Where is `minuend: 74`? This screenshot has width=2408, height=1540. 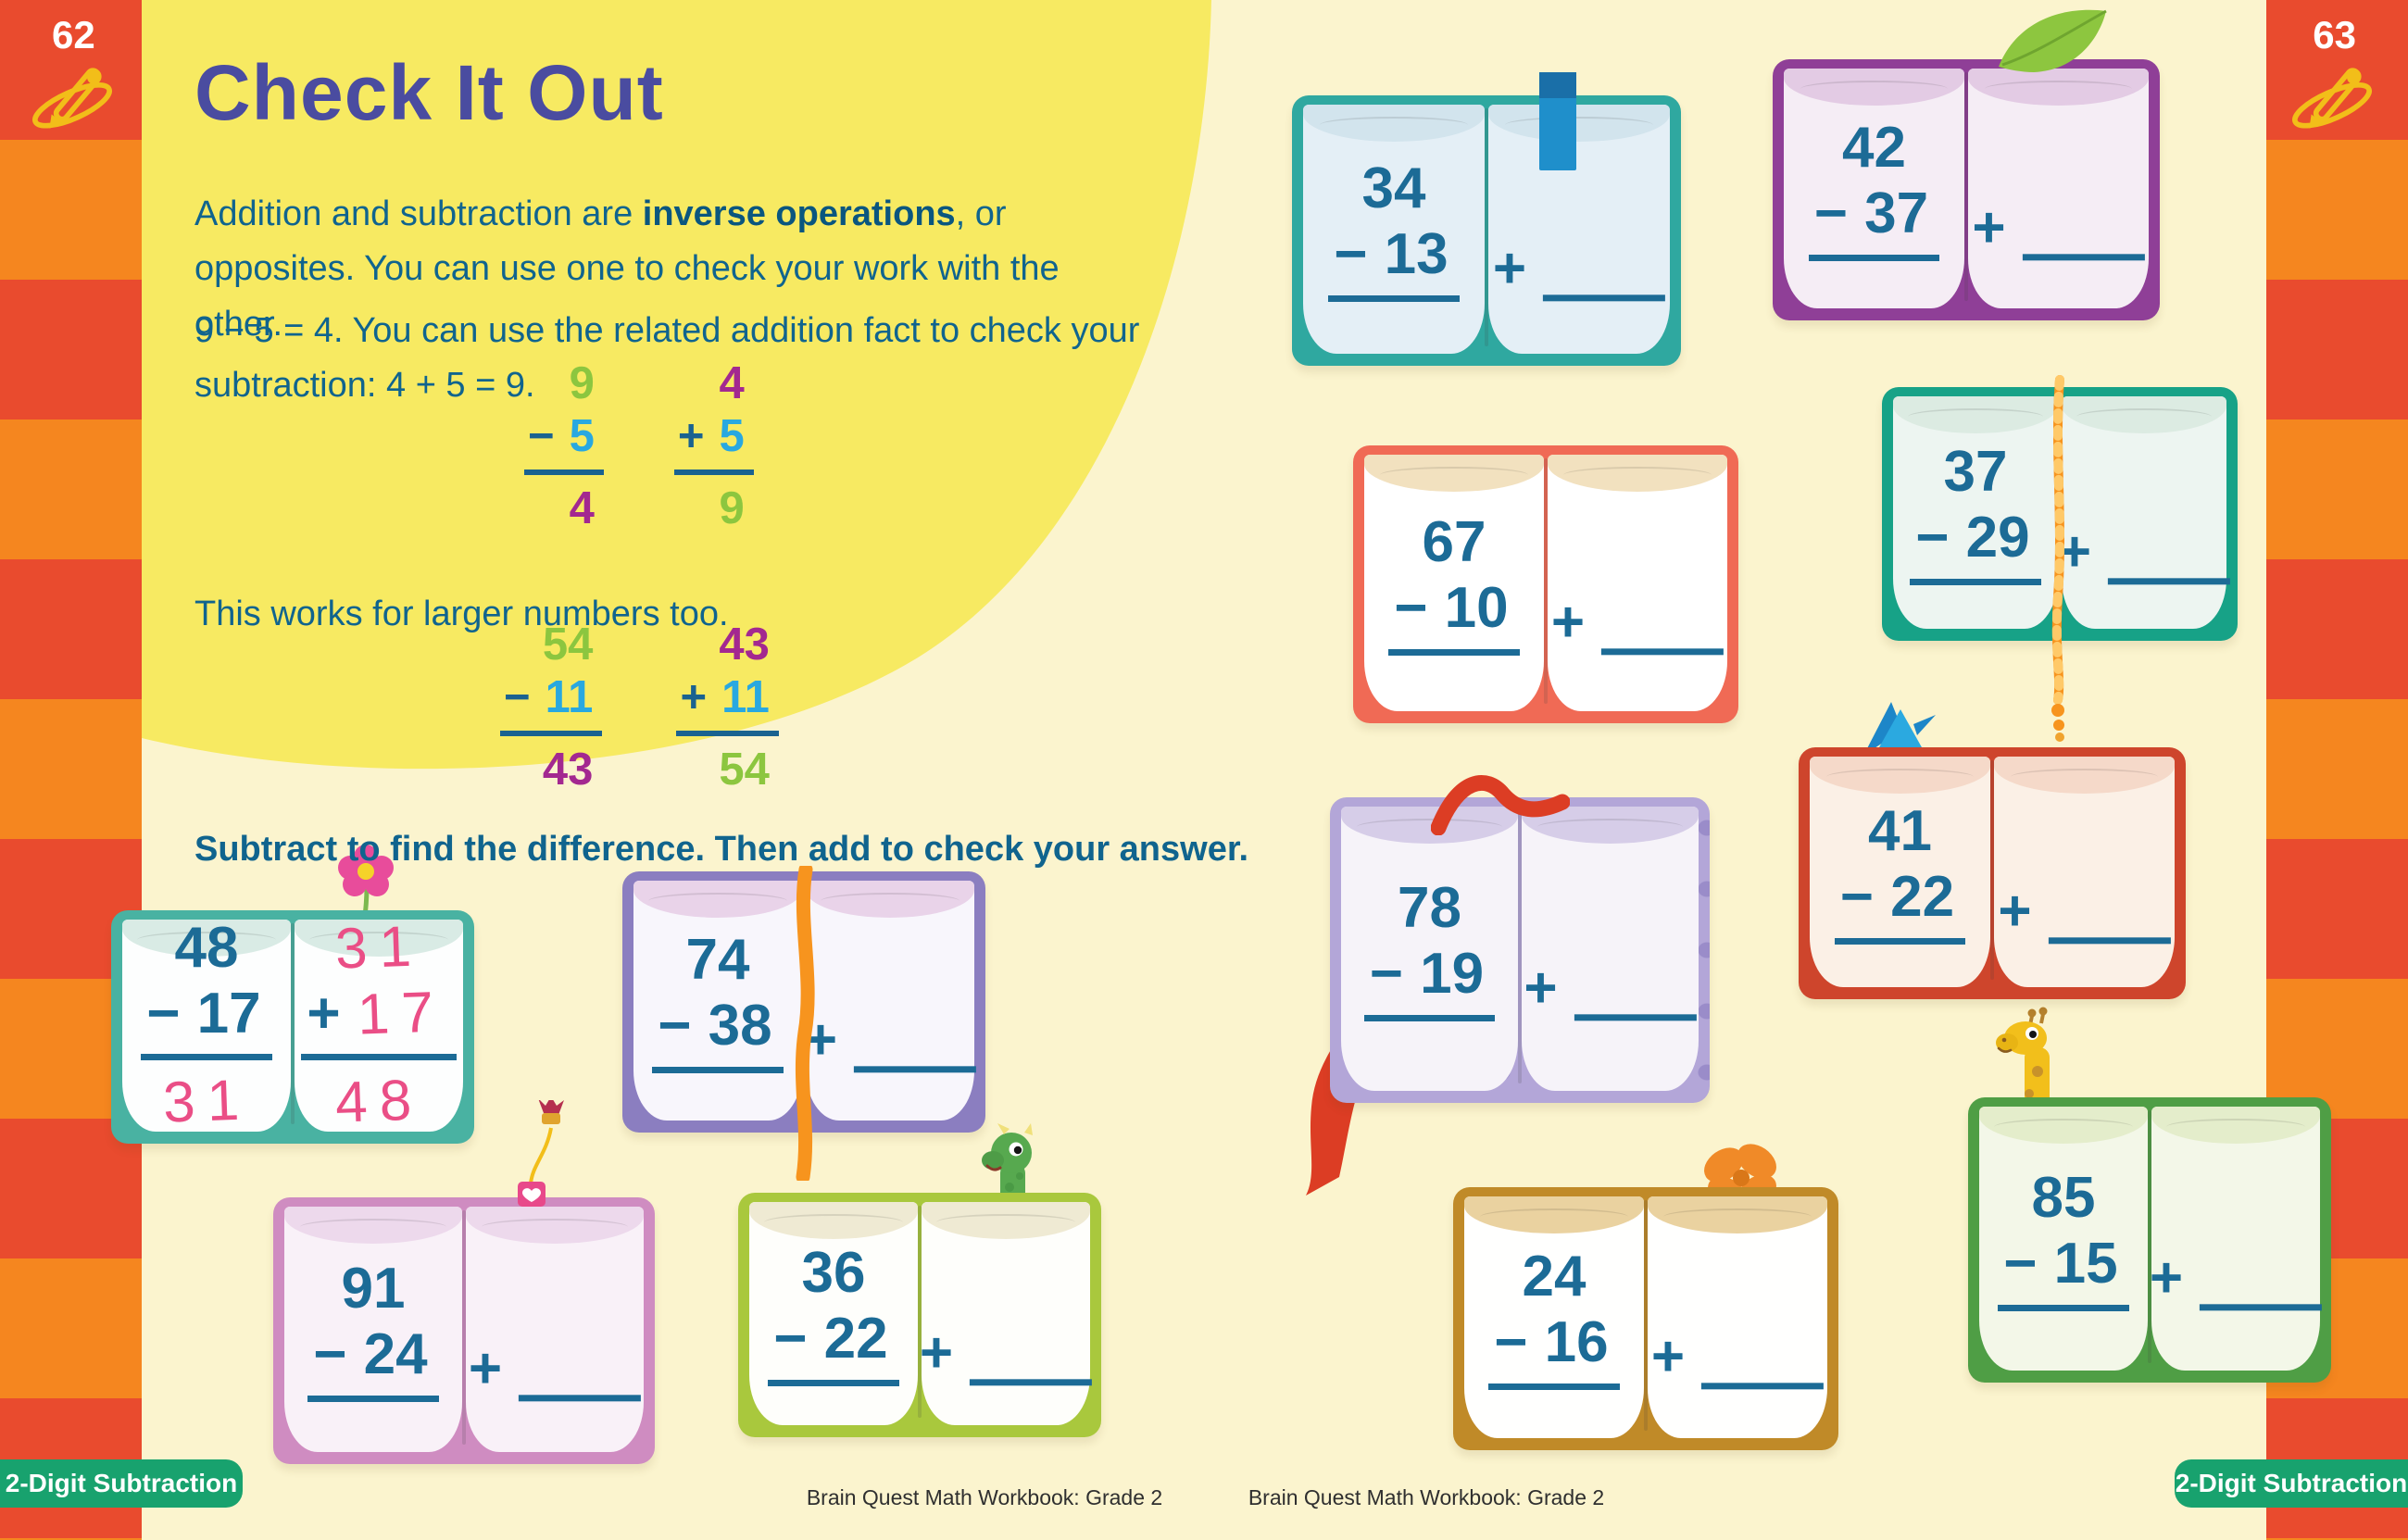 minuend: 74 is located at coordinates (717, 960).